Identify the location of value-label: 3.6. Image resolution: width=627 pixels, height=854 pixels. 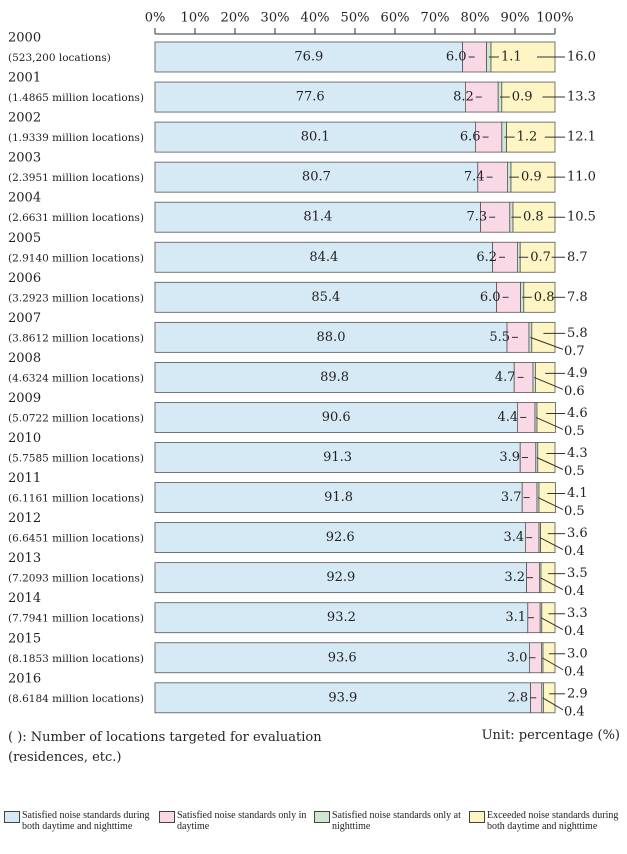
(577, 533).